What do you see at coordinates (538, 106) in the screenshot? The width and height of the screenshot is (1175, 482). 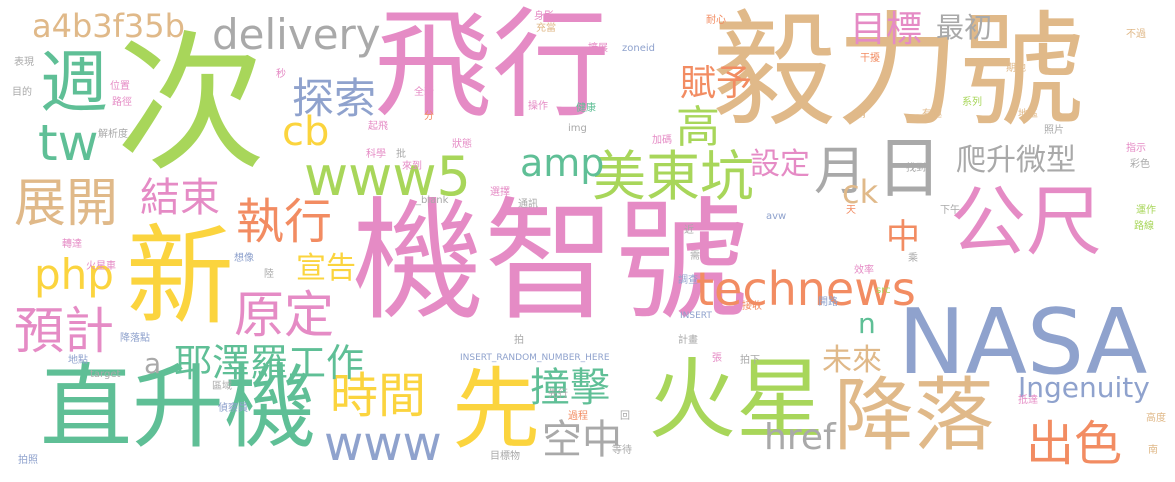 I see `word-caozuo: 操作` at bounding box center [538, 106].